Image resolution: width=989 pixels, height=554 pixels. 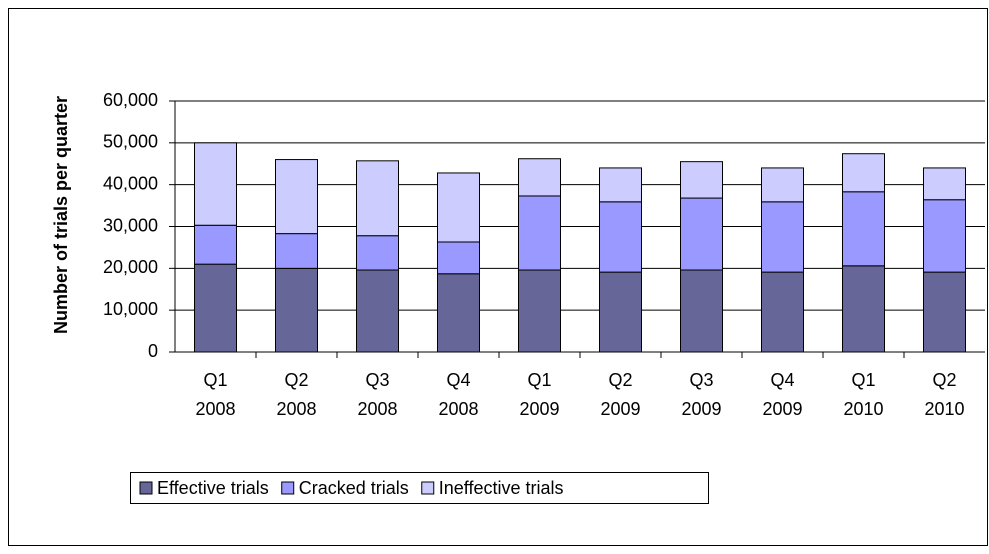 What do you see at coordinates (863, 394) in the screenshot?
I see `x-tick-label: Q1 2010` at bounding box center [863, 394].